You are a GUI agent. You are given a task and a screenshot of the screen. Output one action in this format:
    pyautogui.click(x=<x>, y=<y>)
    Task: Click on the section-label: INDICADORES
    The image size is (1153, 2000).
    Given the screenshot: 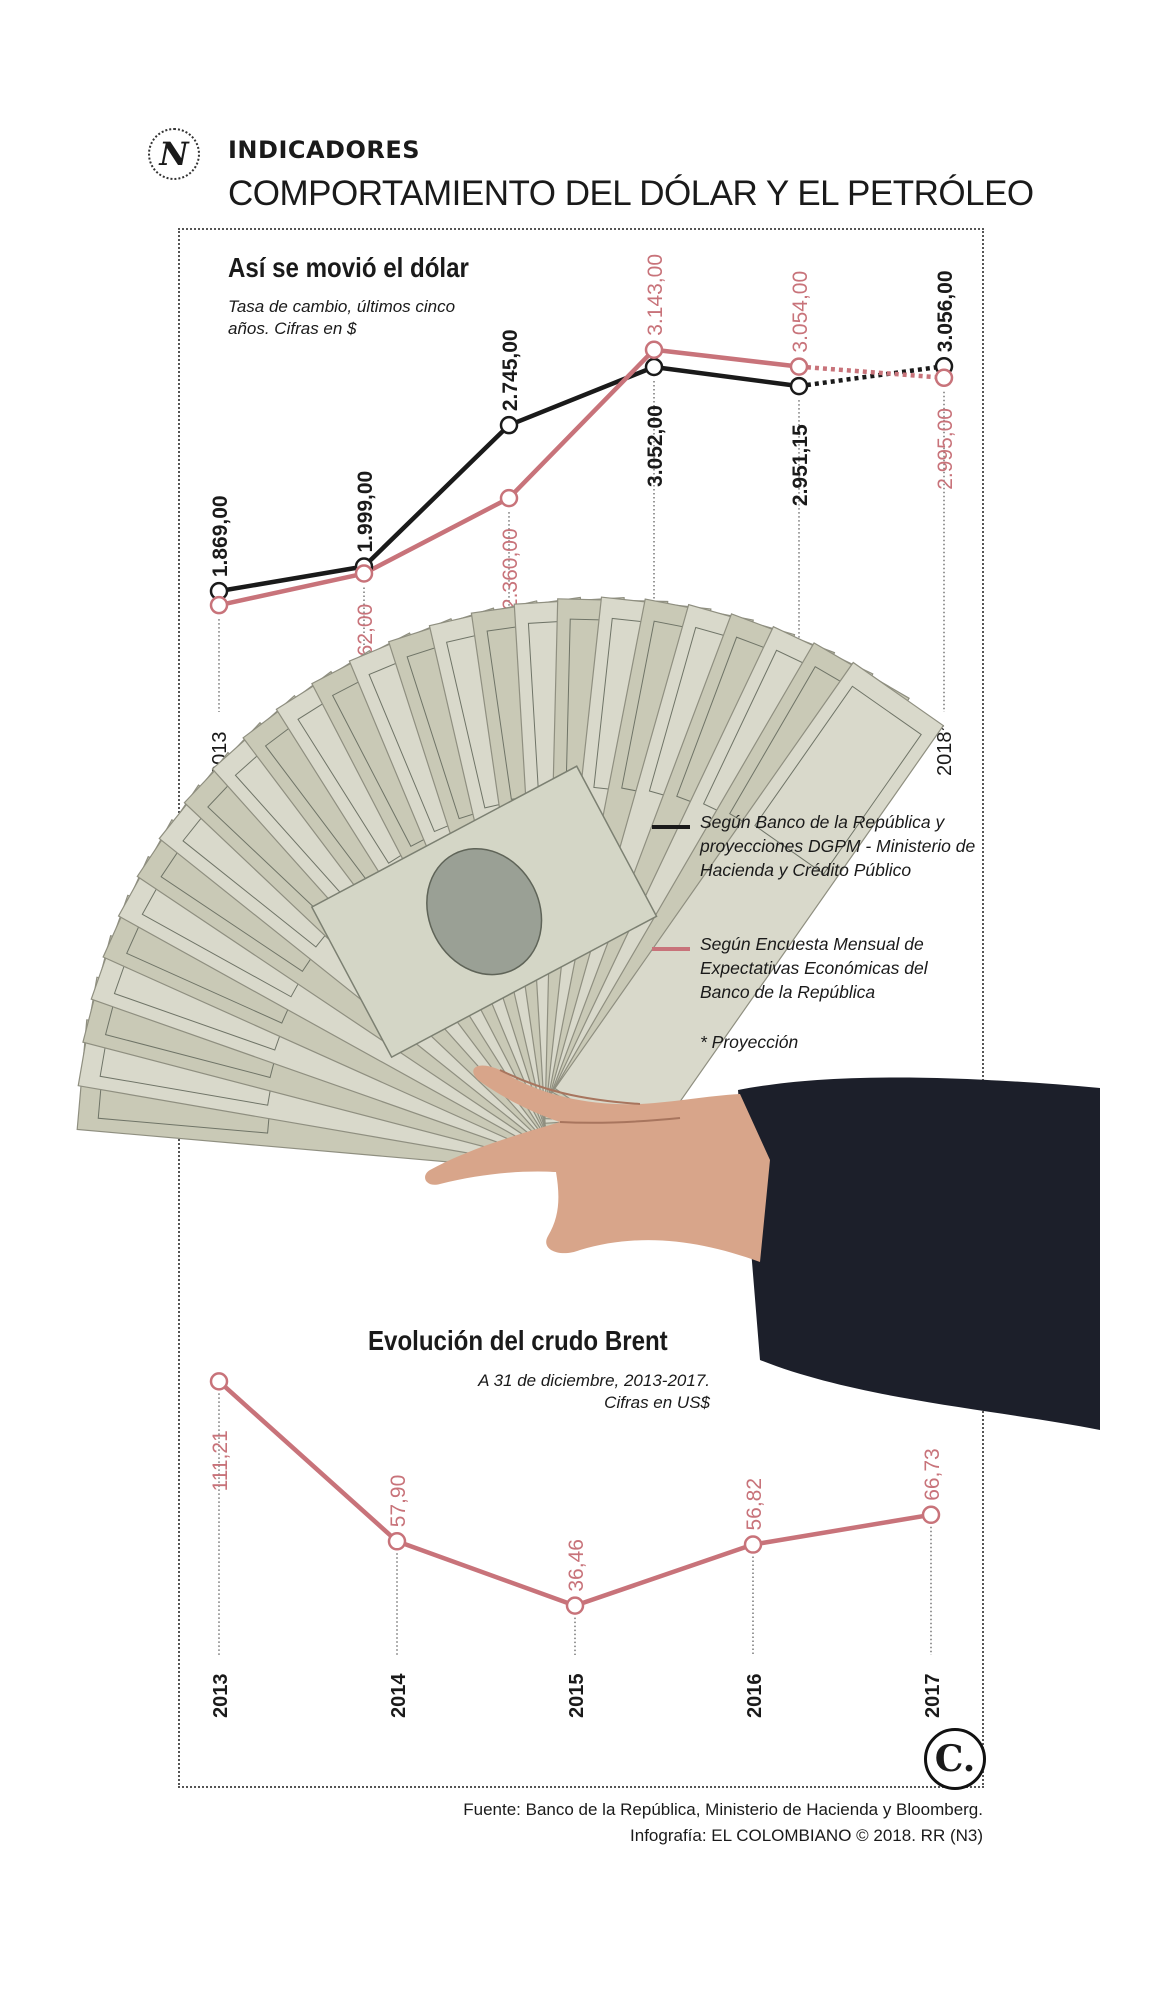 What is the action you would take?
    pyautogui.click(x=324, y=150)
    